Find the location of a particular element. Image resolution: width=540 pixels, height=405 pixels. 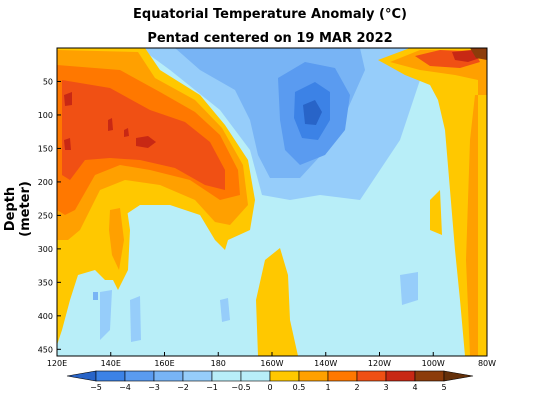

x-tick-label: 160W is located at coordinates (271, 363).